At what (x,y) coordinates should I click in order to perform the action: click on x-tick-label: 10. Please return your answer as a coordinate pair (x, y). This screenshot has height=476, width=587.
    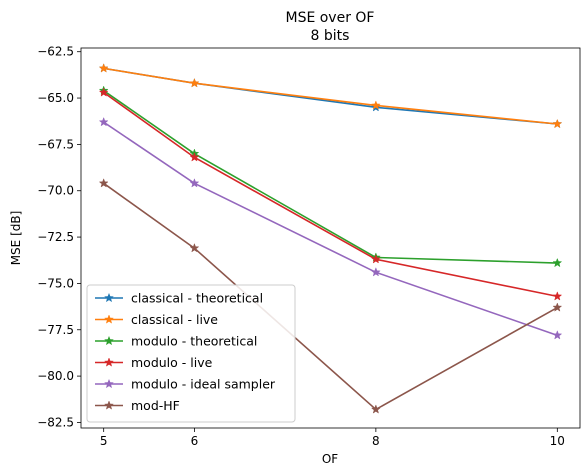
    Looking at the image, I should click on (557, 441).